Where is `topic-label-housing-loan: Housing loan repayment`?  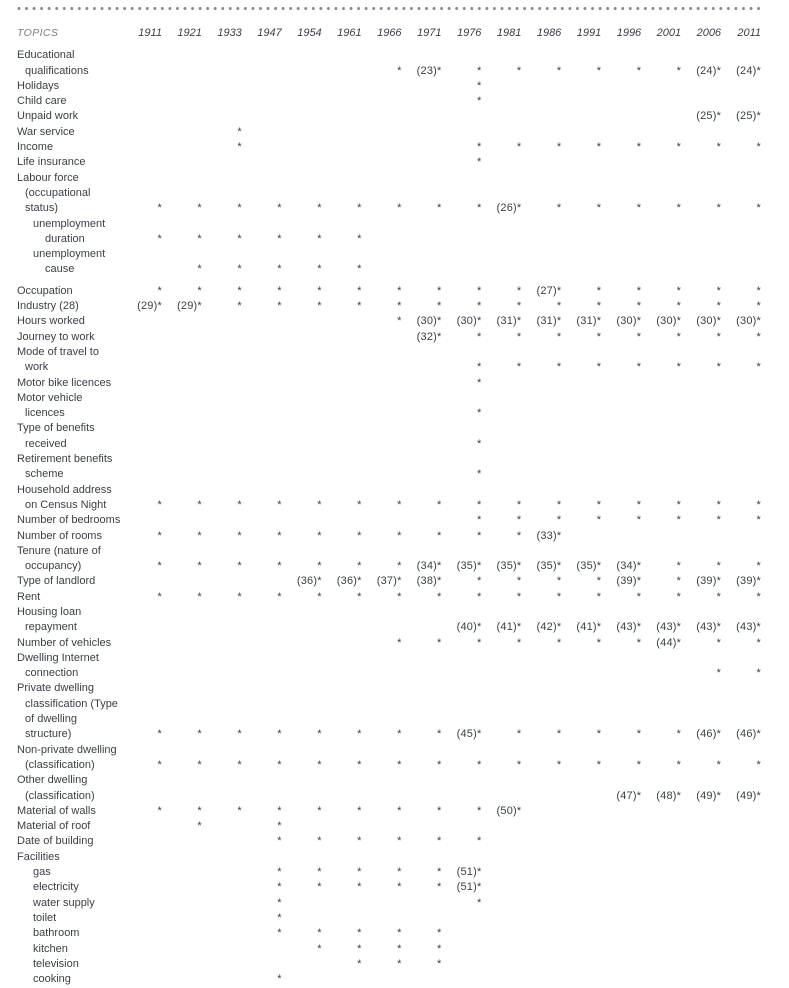 topic-label-housing-loan: Housing loan repayment is located at coordinates (69, 620).